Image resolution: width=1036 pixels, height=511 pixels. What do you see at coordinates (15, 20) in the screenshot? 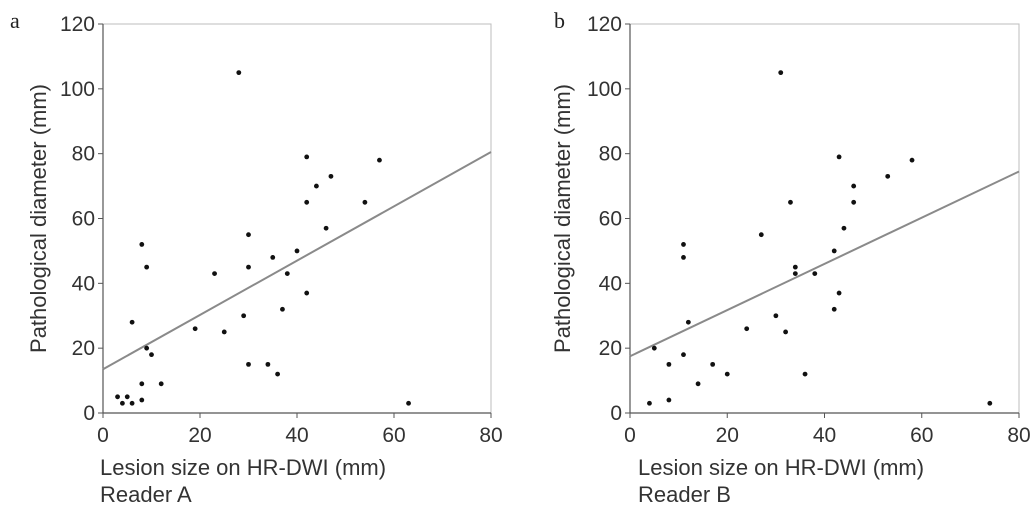
I see `panel-label: a` at bounding box center [15, 20].